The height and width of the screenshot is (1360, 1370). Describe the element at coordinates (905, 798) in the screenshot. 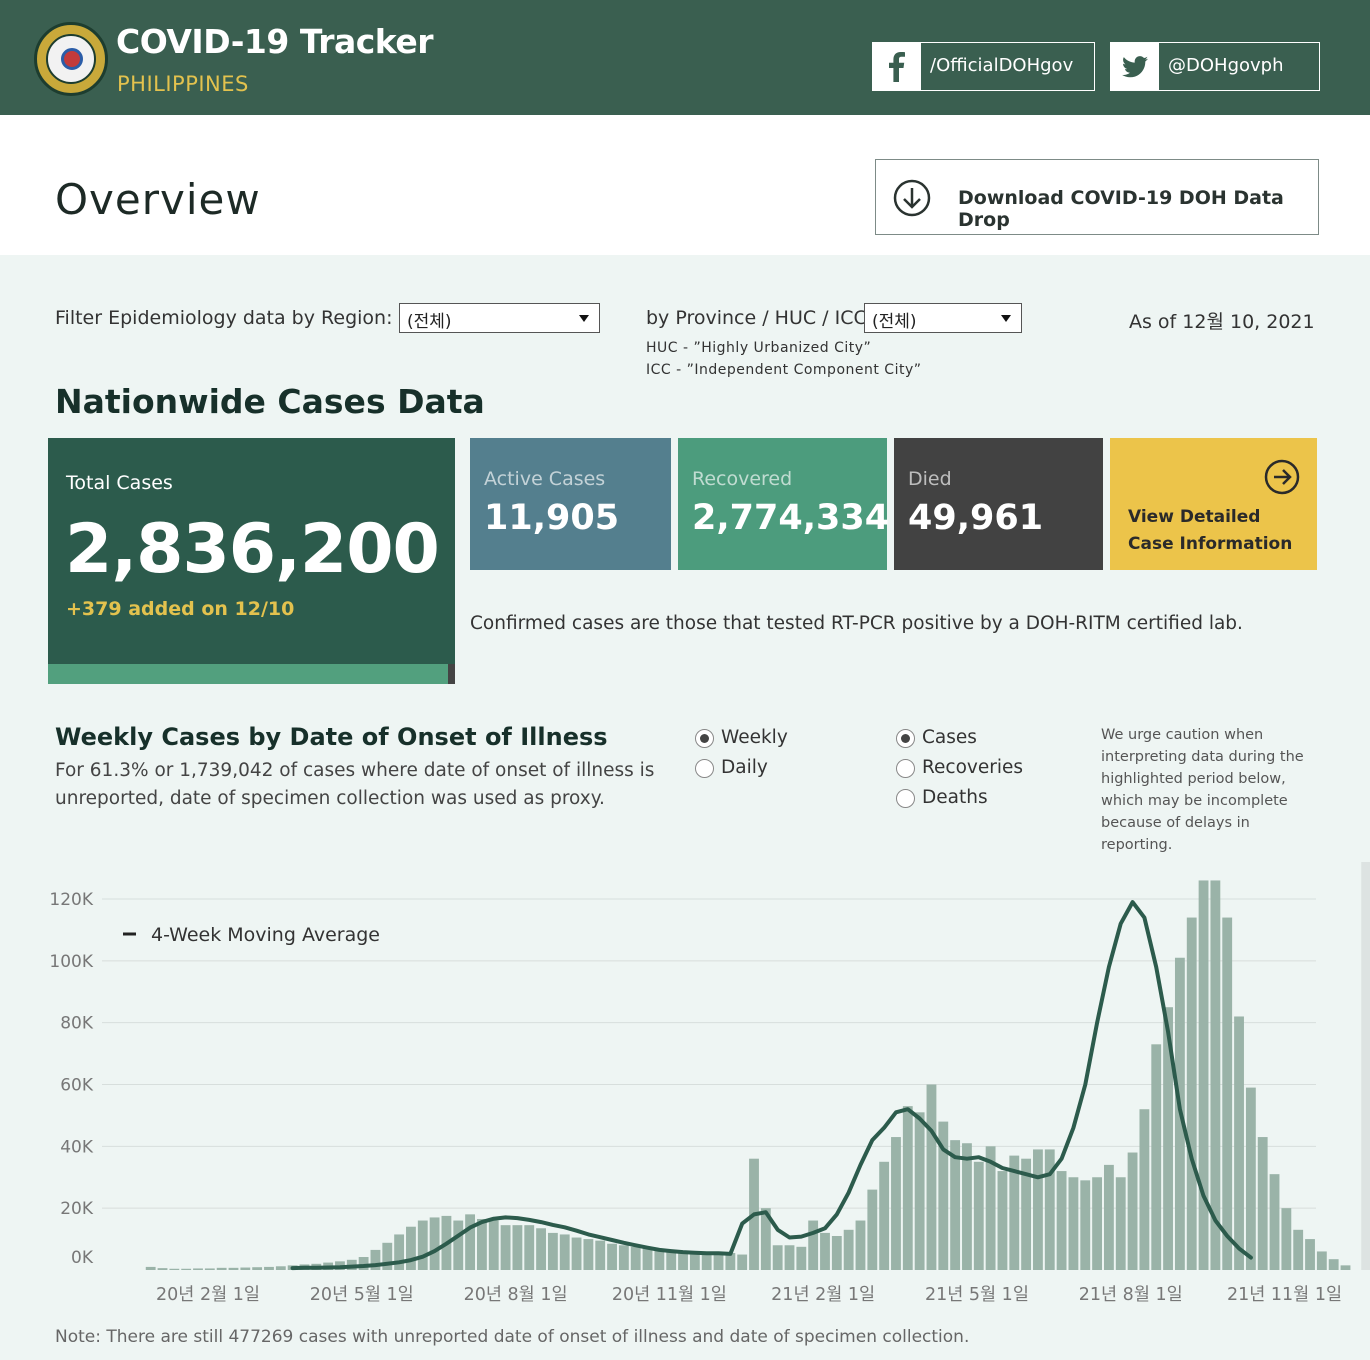

I see `radio-dot-deaths` at that location.